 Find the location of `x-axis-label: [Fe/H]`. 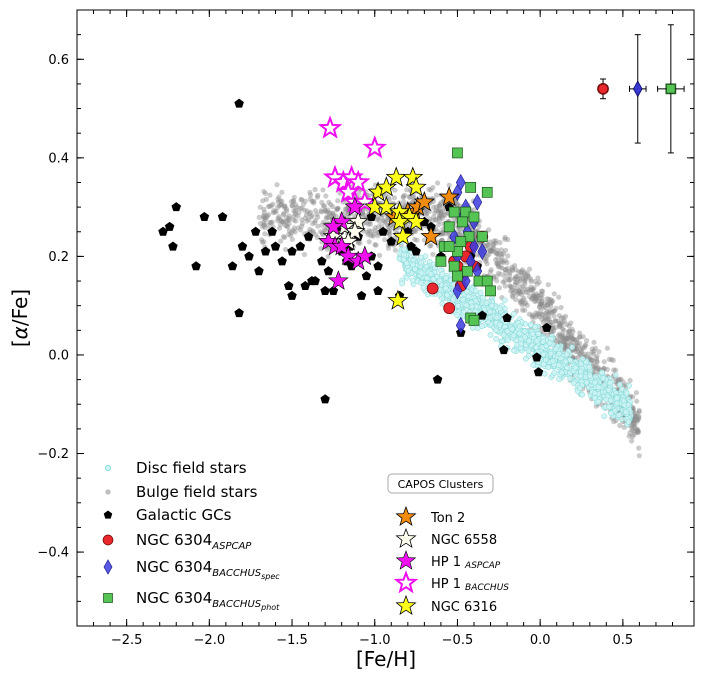

x-axis-label: [Fe/H] is located at coordinates (386, 659).